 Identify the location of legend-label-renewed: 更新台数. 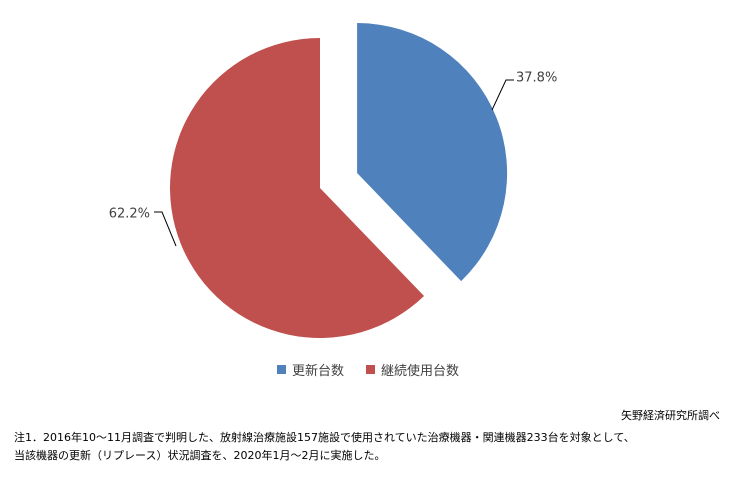
(317, 371).